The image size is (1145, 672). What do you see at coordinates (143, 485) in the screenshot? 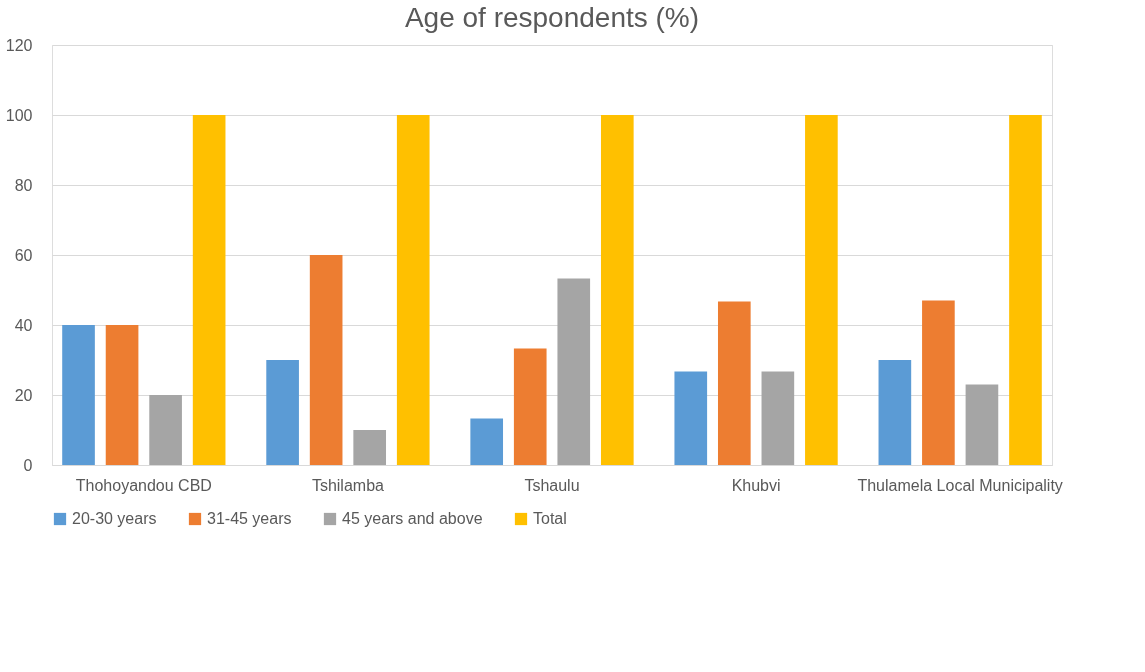
I see `x-tick-label: Thohoyandou CBD` at bounding box center [143, 485].